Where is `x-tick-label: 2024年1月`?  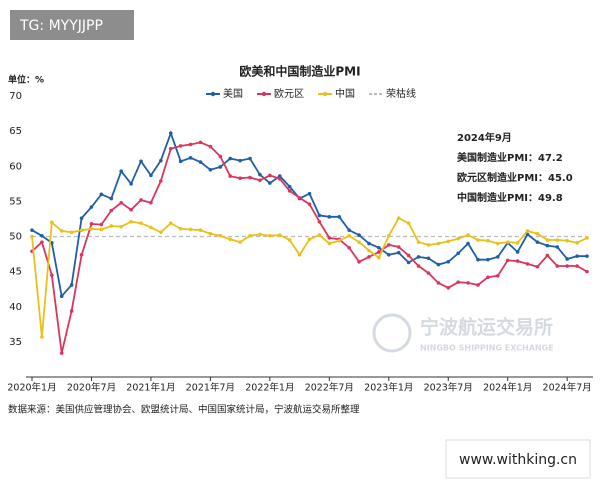
x-tick-label: 2024年1月 is located at coordinates (507, 388).